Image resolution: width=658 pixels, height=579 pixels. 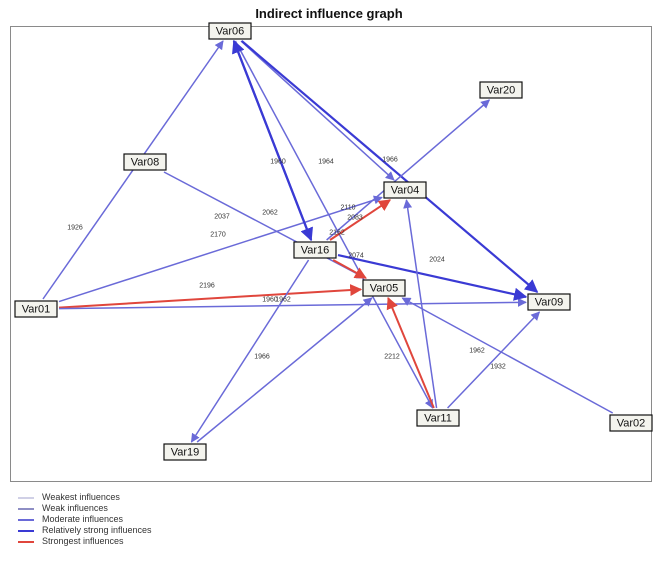 I want to click on edge-var16-to-var05, so click(x=349, y=269).